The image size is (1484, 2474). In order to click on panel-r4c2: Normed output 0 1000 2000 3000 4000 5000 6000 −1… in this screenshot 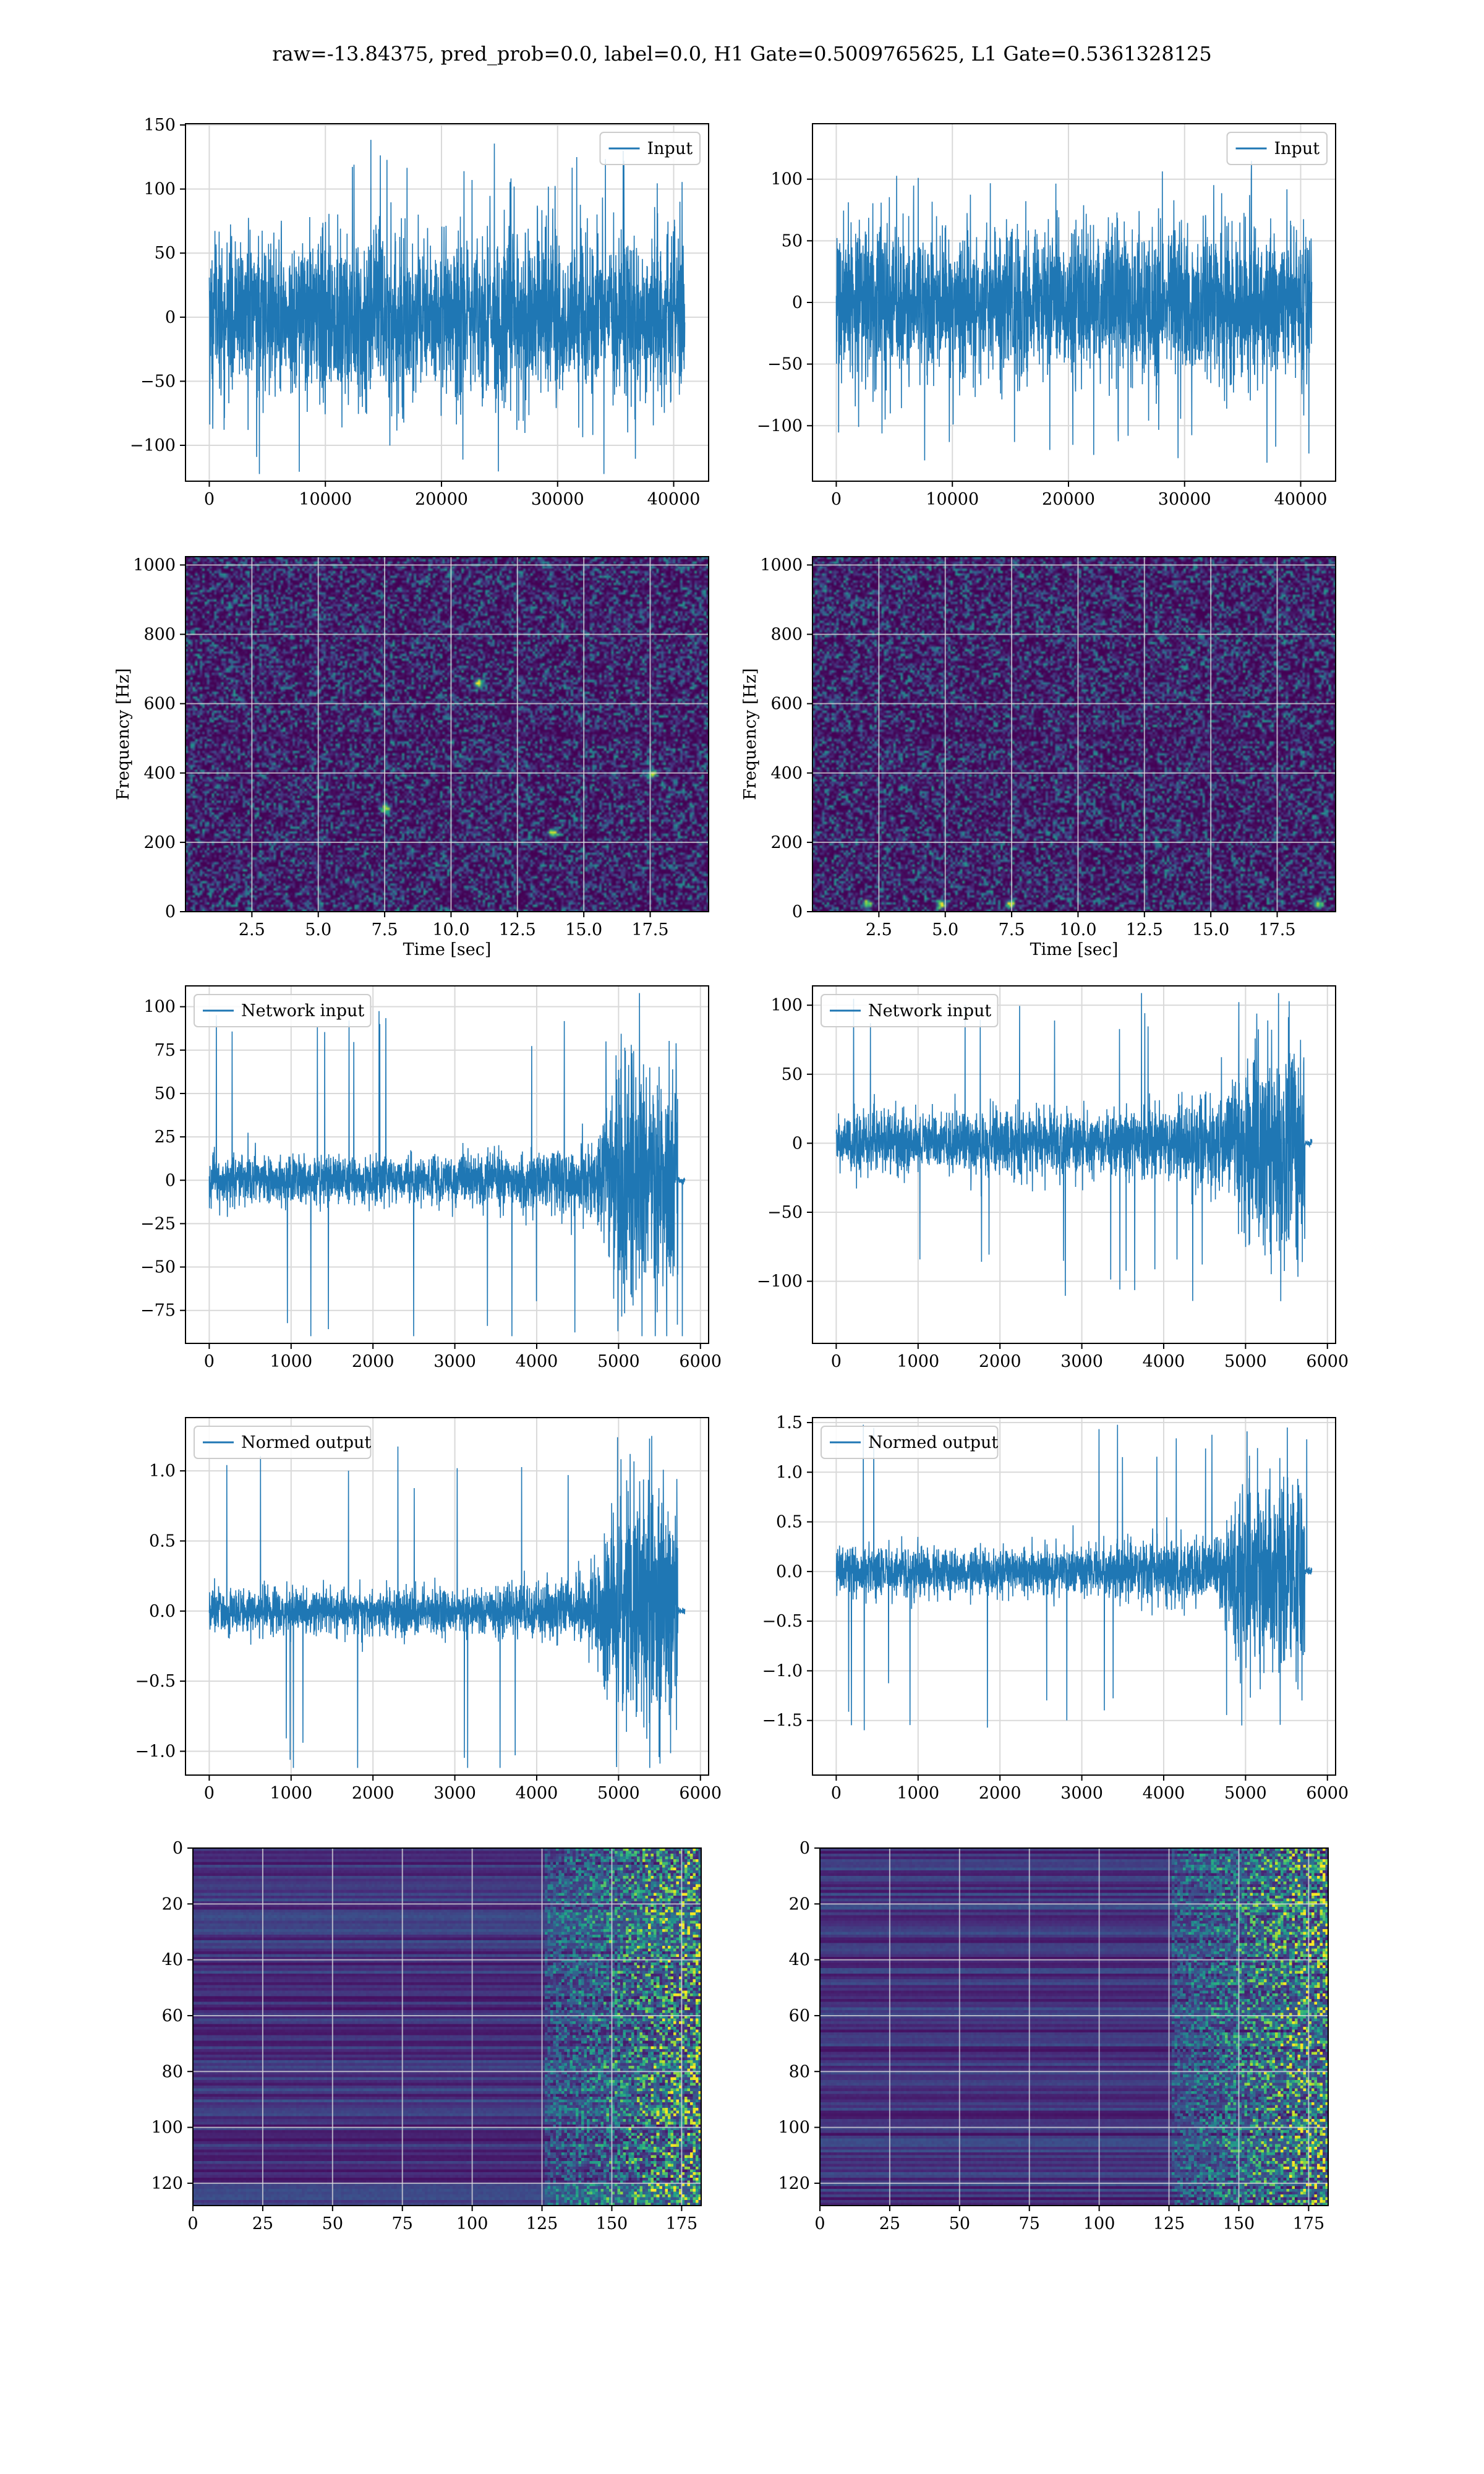, I will do `click(1055, 1608)`.